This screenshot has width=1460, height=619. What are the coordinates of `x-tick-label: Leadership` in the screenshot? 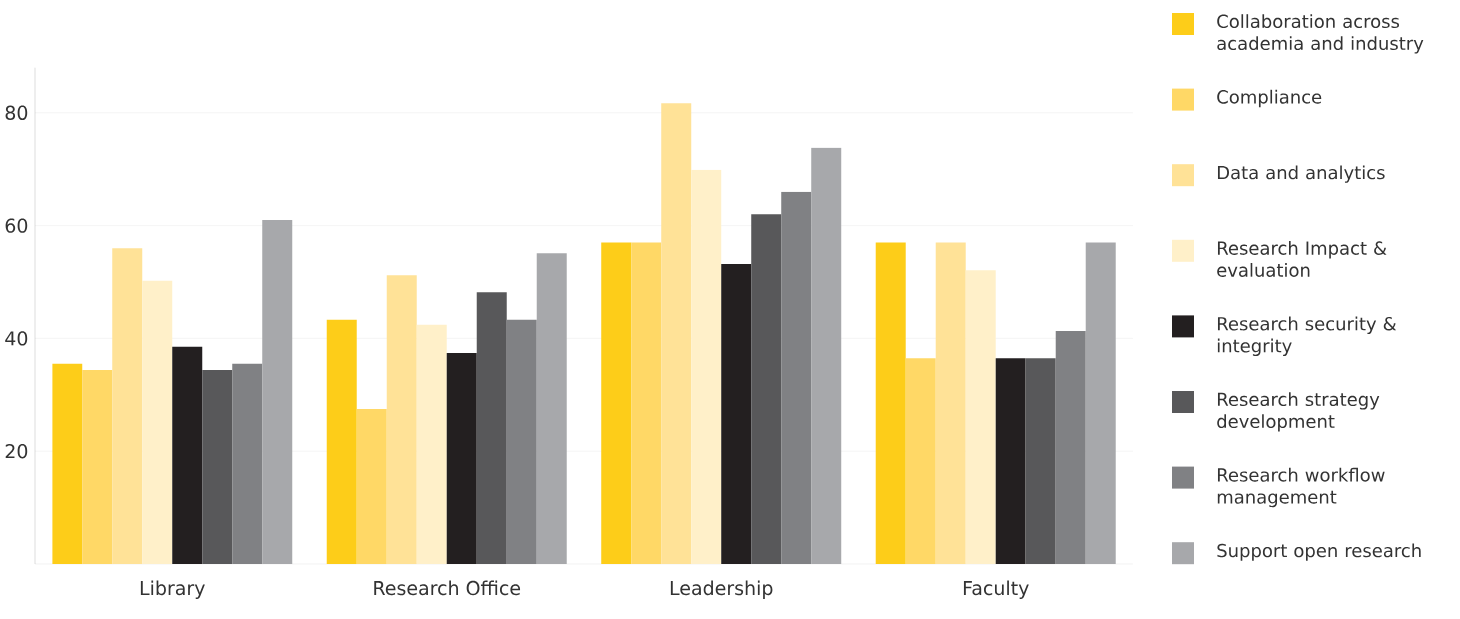 It's located at (721, 589).